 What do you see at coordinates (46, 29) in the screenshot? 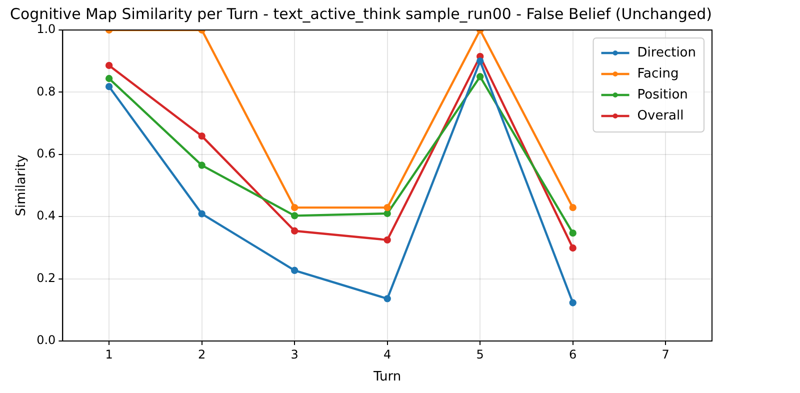
I see `y-tick-label: 1.0` at bounding box center [46, 29].